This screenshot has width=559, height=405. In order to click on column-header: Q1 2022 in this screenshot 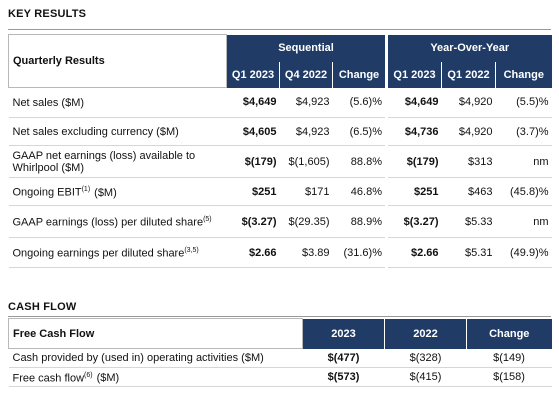, I will do `click(468, 74)`.